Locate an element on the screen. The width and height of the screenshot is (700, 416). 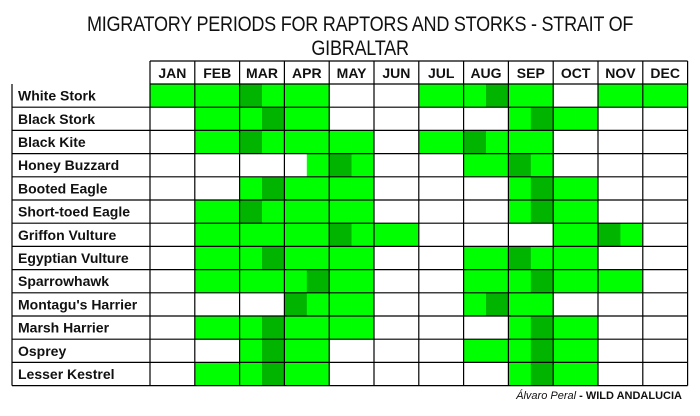
month-header: APR is located at coordinates (307, 73).